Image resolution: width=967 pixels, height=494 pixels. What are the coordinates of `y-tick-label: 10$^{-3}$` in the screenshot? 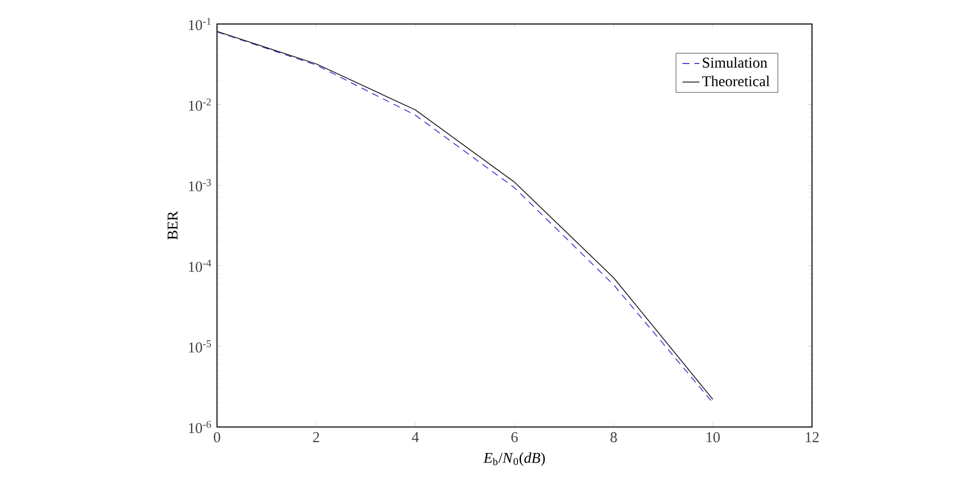 It's located at (199, 185).